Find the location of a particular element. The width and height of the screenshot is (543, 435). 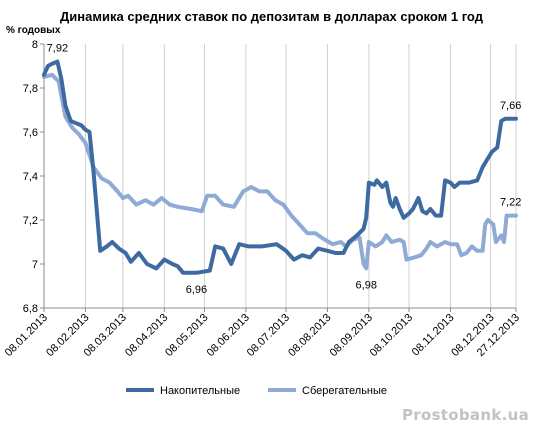

y-tick-label: 6,8 is located at coordinates (30, 309).